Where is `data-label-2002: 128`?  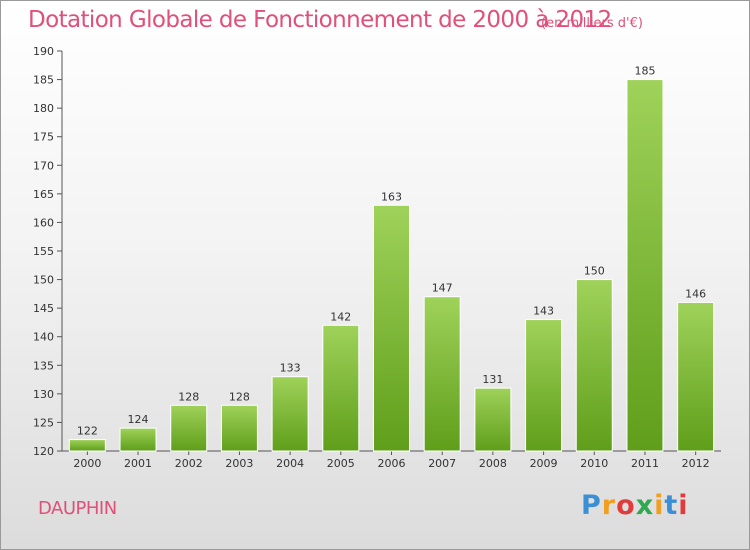 data-label-2002: 128 is located at coordinates (188, 396).